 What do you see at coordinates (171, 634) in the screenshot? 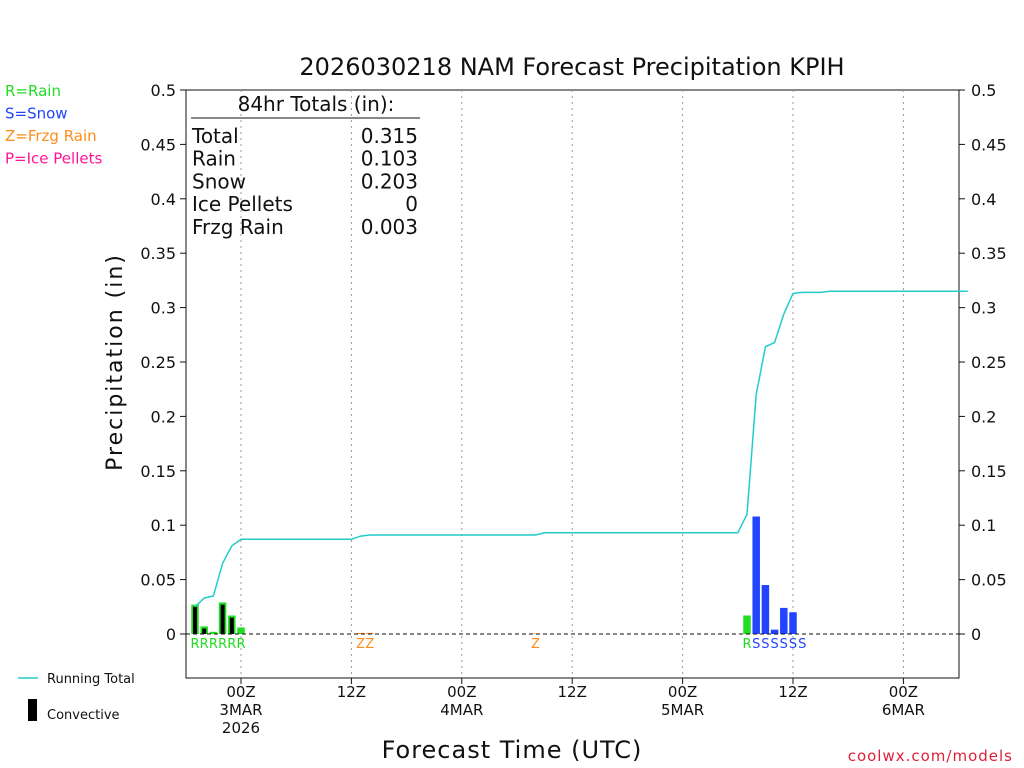
I see `y-tick-label-left: 0` at bounding box center [171, 634].